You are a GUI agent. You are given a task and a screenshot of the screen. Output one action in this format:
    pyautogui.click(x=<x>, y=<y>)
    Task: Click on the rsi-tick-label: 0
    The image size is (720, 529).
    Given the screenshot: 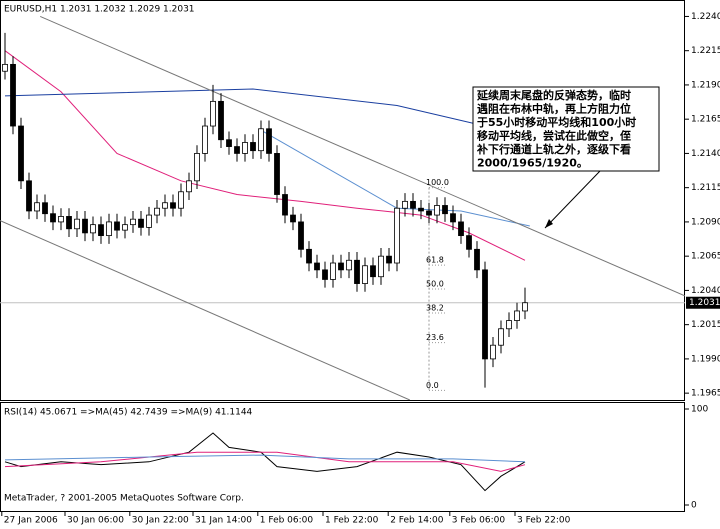 What is the action you would take?
    pyautogui.click(x=694, y=506)
    